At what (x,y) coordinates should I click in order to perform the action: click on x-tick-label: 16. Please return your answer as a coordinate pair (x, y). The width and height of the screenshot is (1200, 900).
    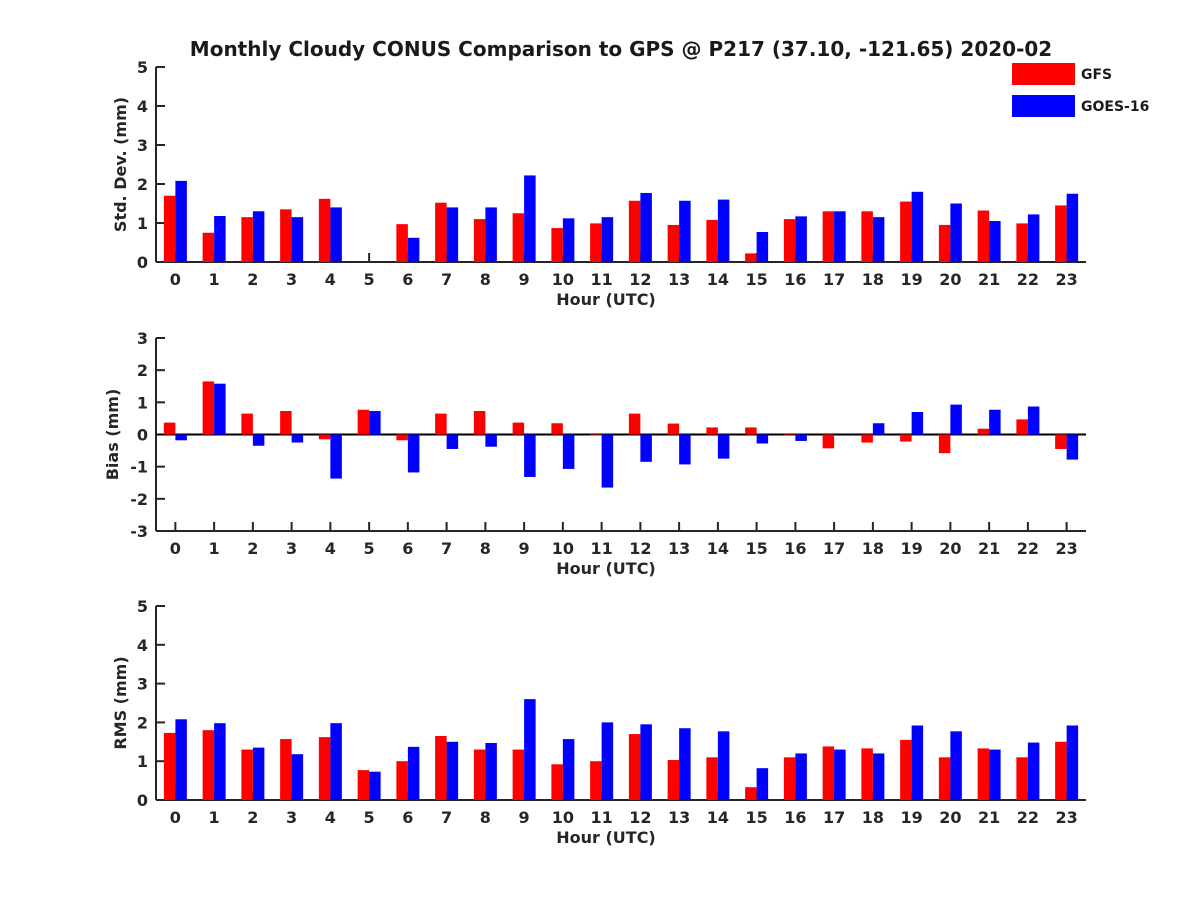
    Looking at the image, I should click on (795, 279).